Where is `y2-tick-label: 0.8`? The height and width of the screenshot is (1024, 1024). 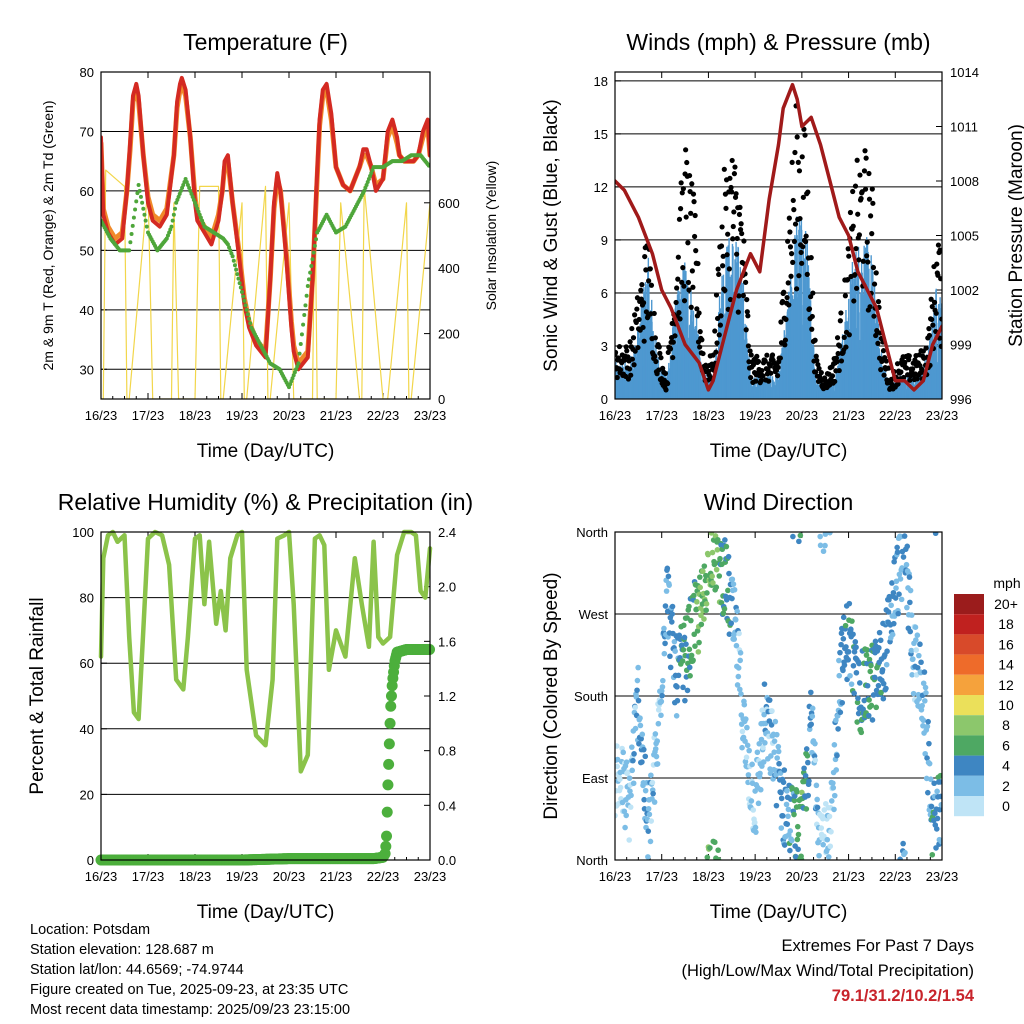 y2-tick-label: 0.8 is located at coordinates (447, 751).